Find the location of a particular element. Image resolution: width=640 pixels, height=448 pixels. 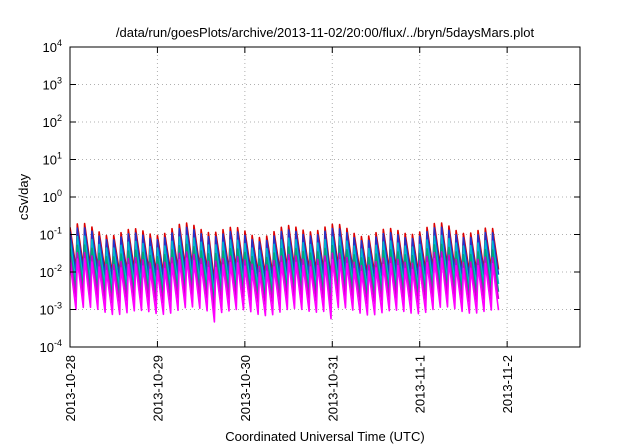

y-tick-label: 10² is located at coordinates (52, 121).